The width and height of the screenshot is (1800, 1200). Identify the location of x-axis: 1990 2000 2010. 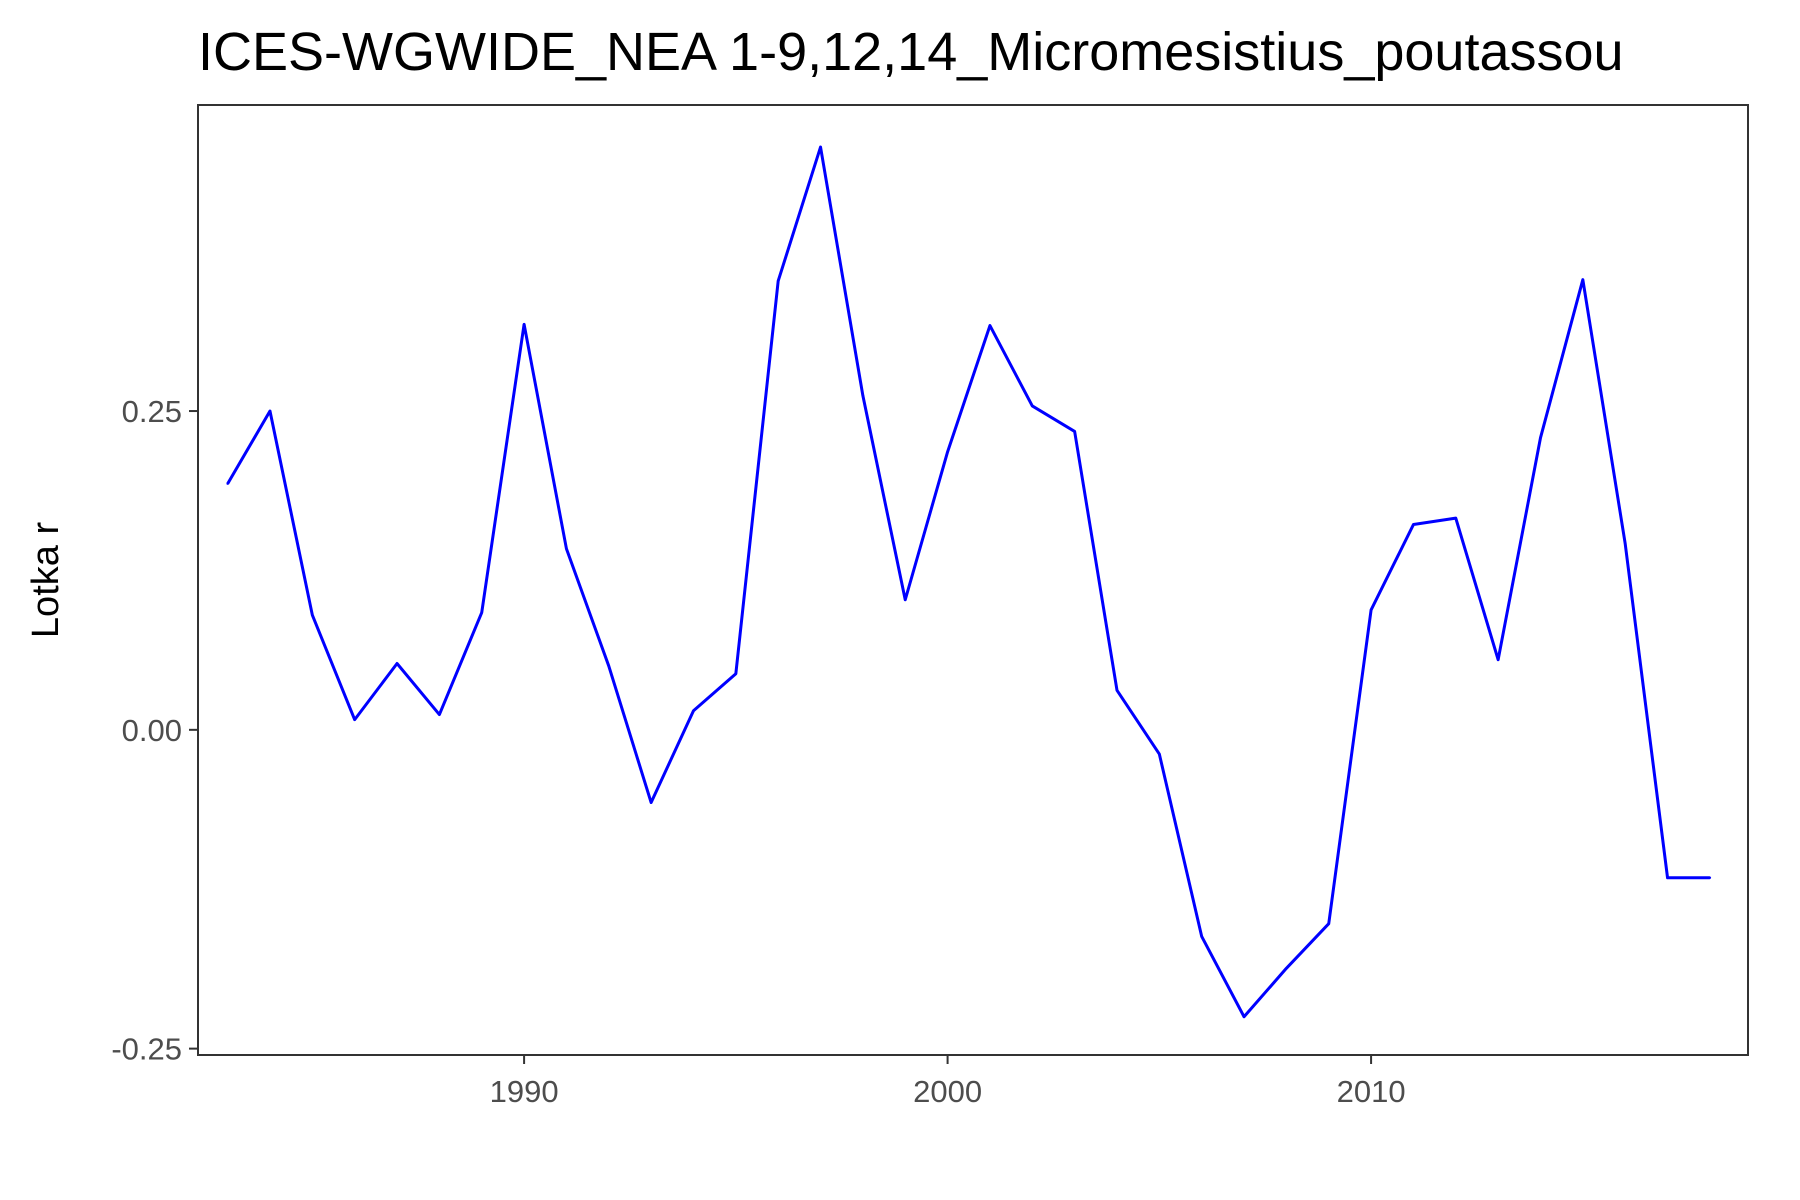
(948, 1082).